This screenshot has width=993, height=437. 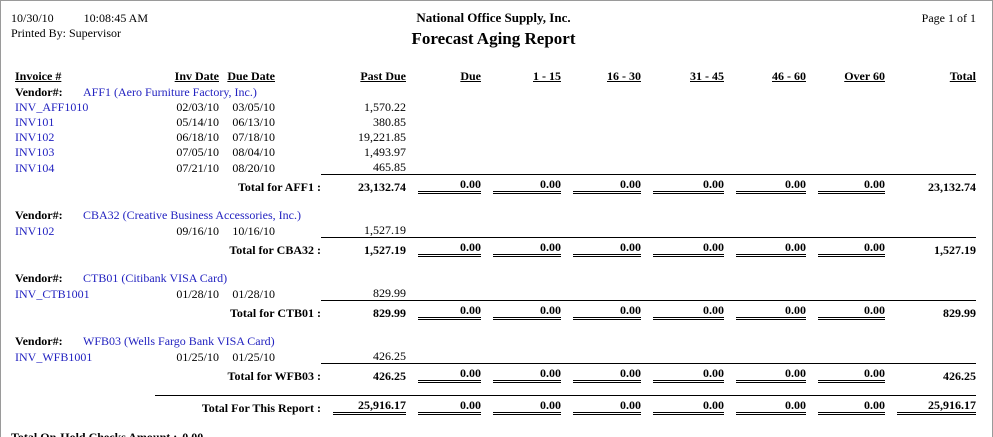 What do you see at coordinates (363, 248) in the screenshot?
I see `vendor-total: 1,527.19` at bounding box center [363, 248].